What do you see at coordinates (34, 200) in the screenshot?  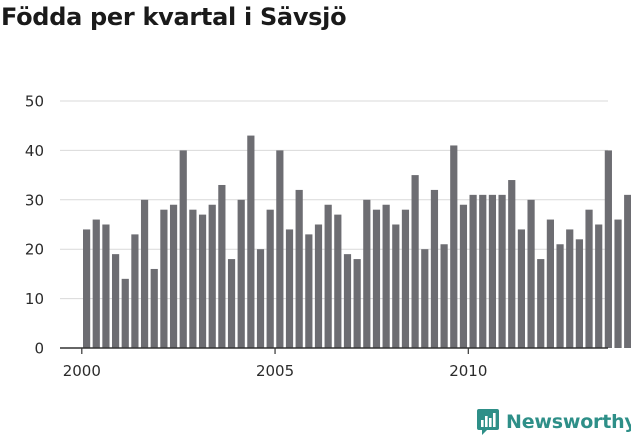 I see `y-tick-label: 30` at bounding box center [34, 200].